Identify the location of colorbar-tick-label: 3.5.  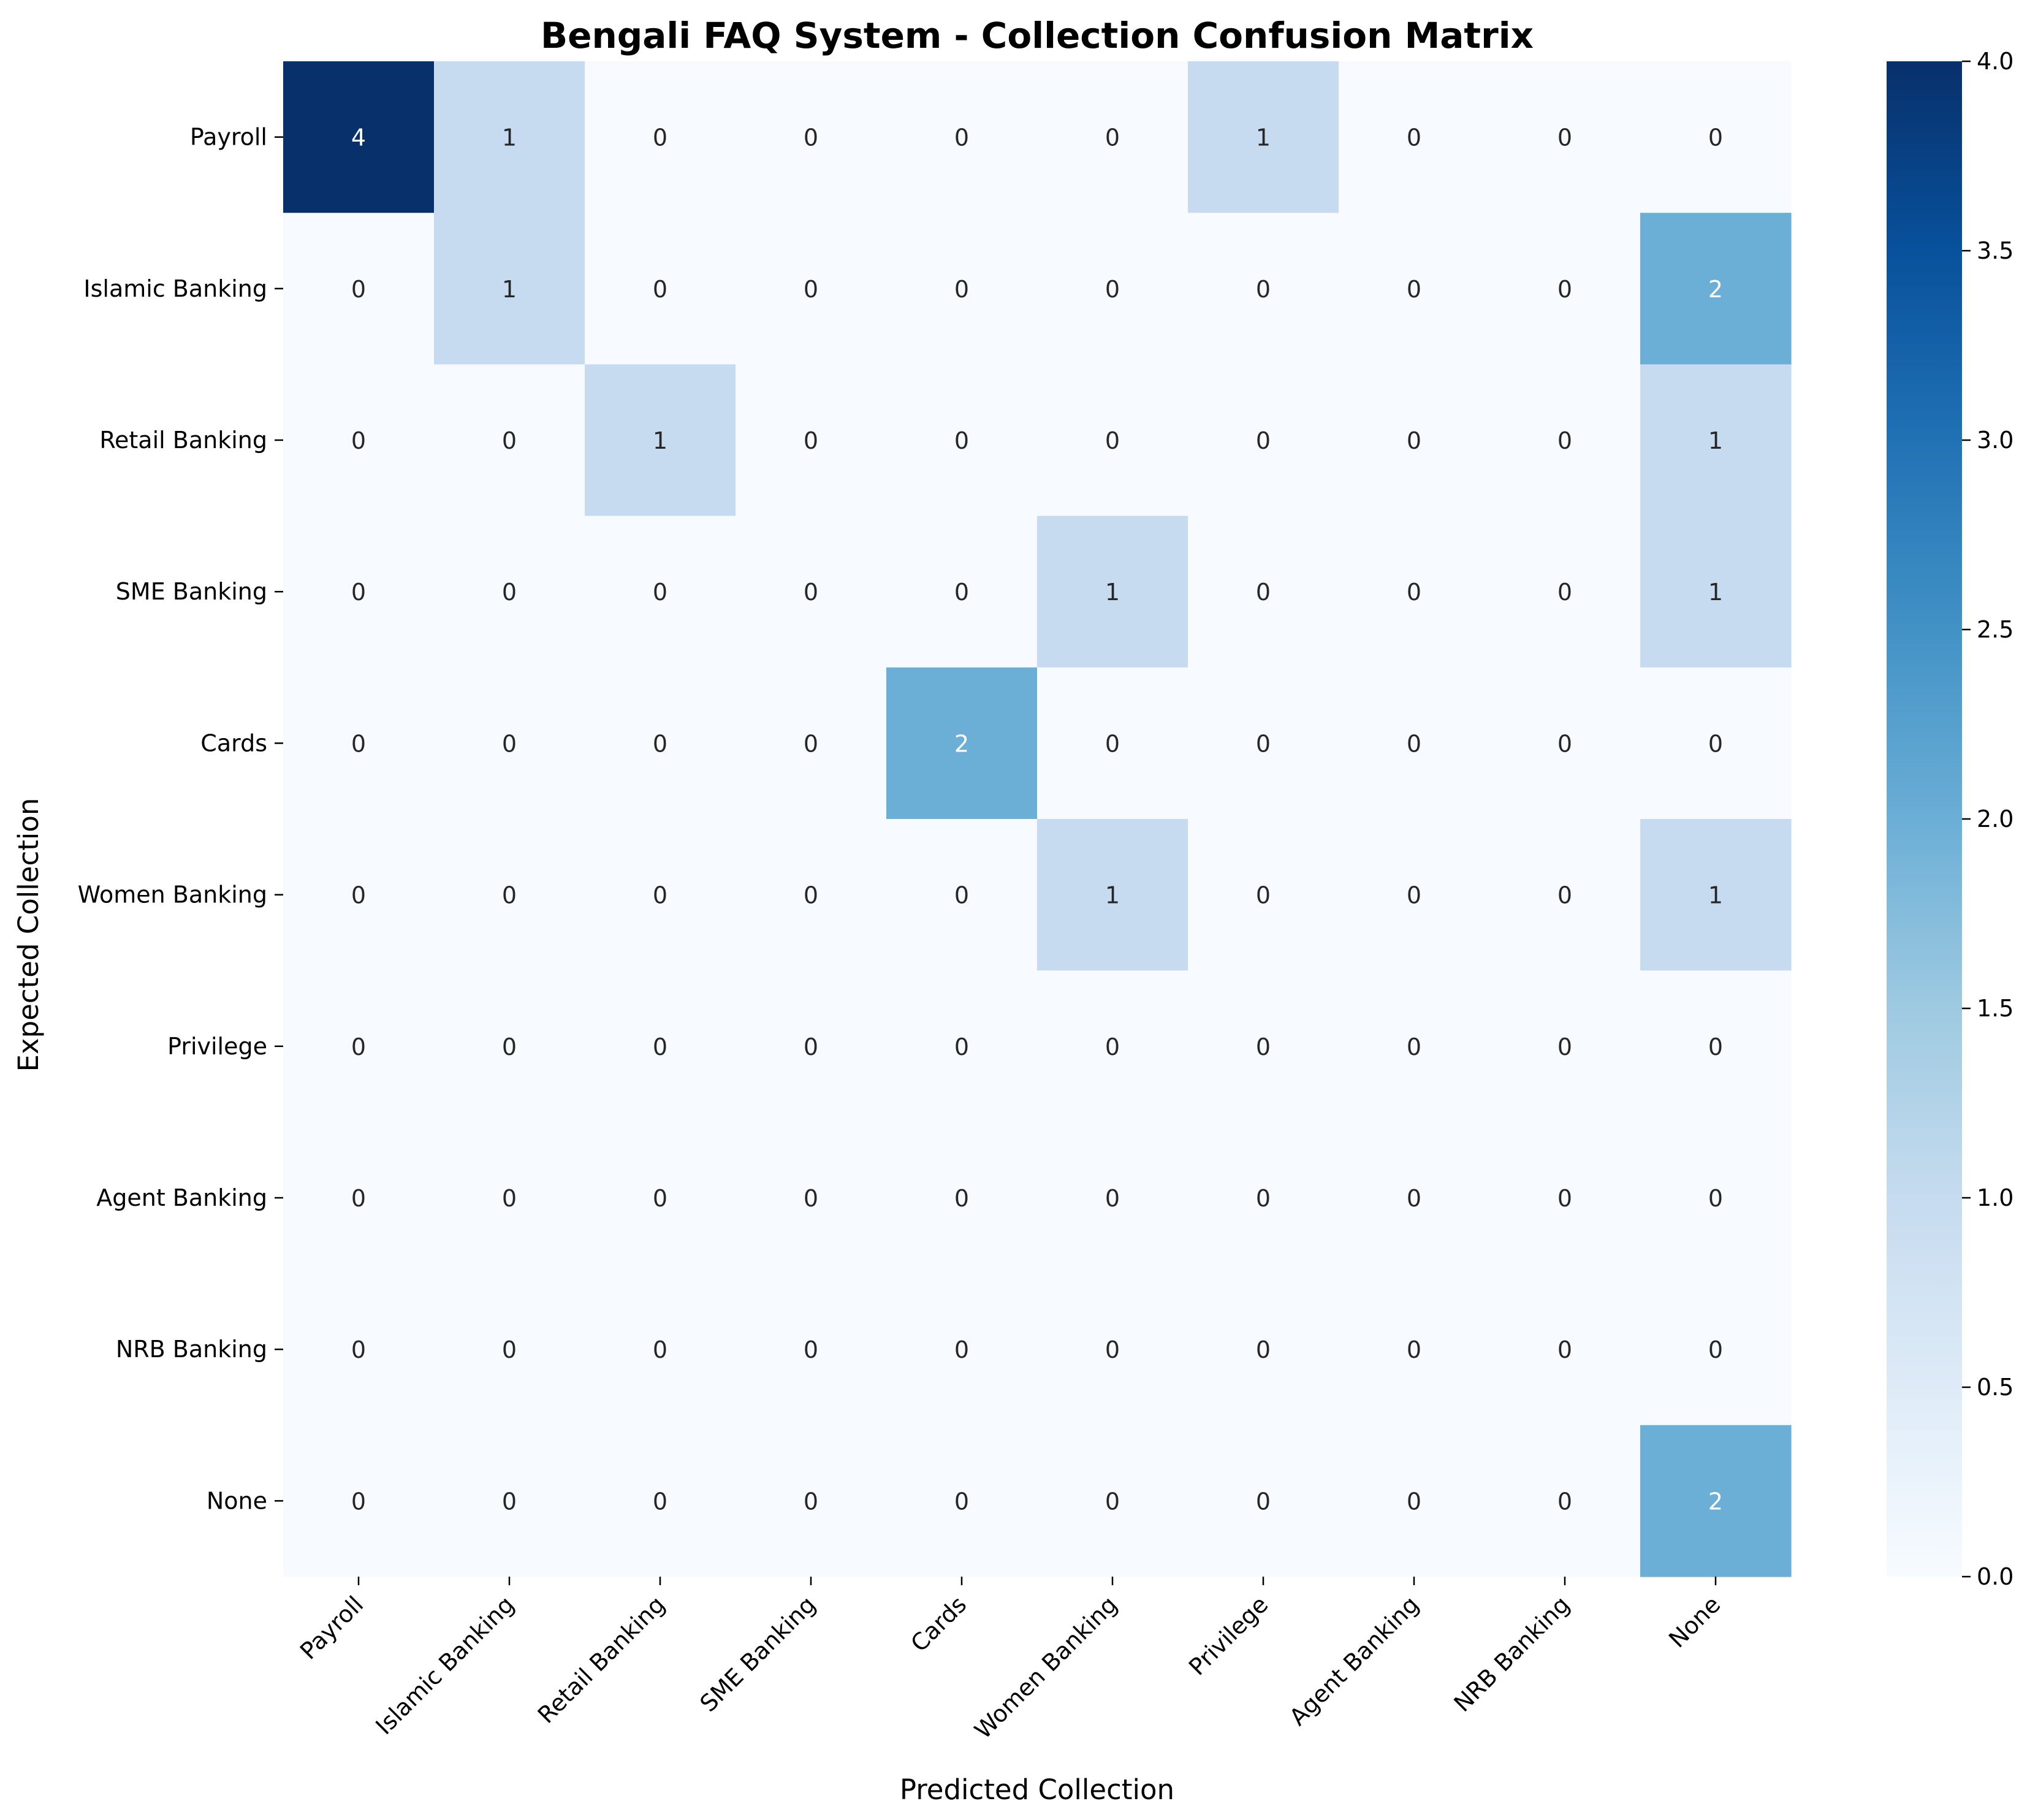
(1995, 250).